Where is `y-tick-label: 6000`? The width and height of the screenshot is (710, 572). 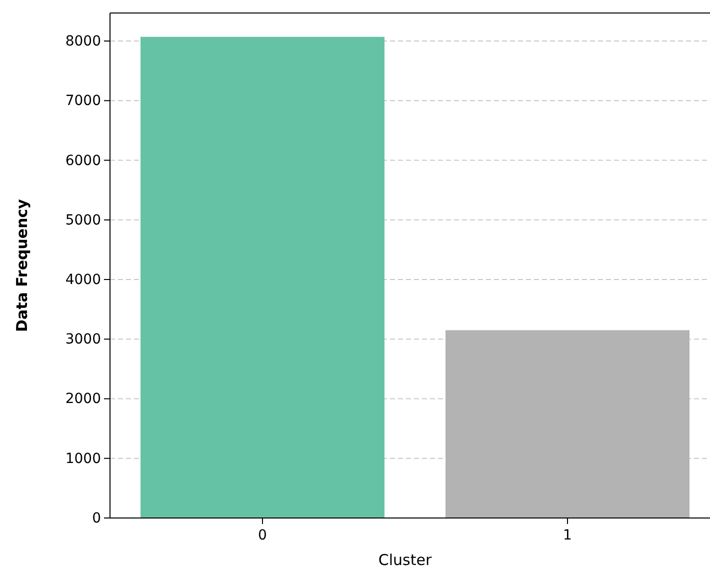
y-tick-label: 6000 is located at coordinates (83, 160).